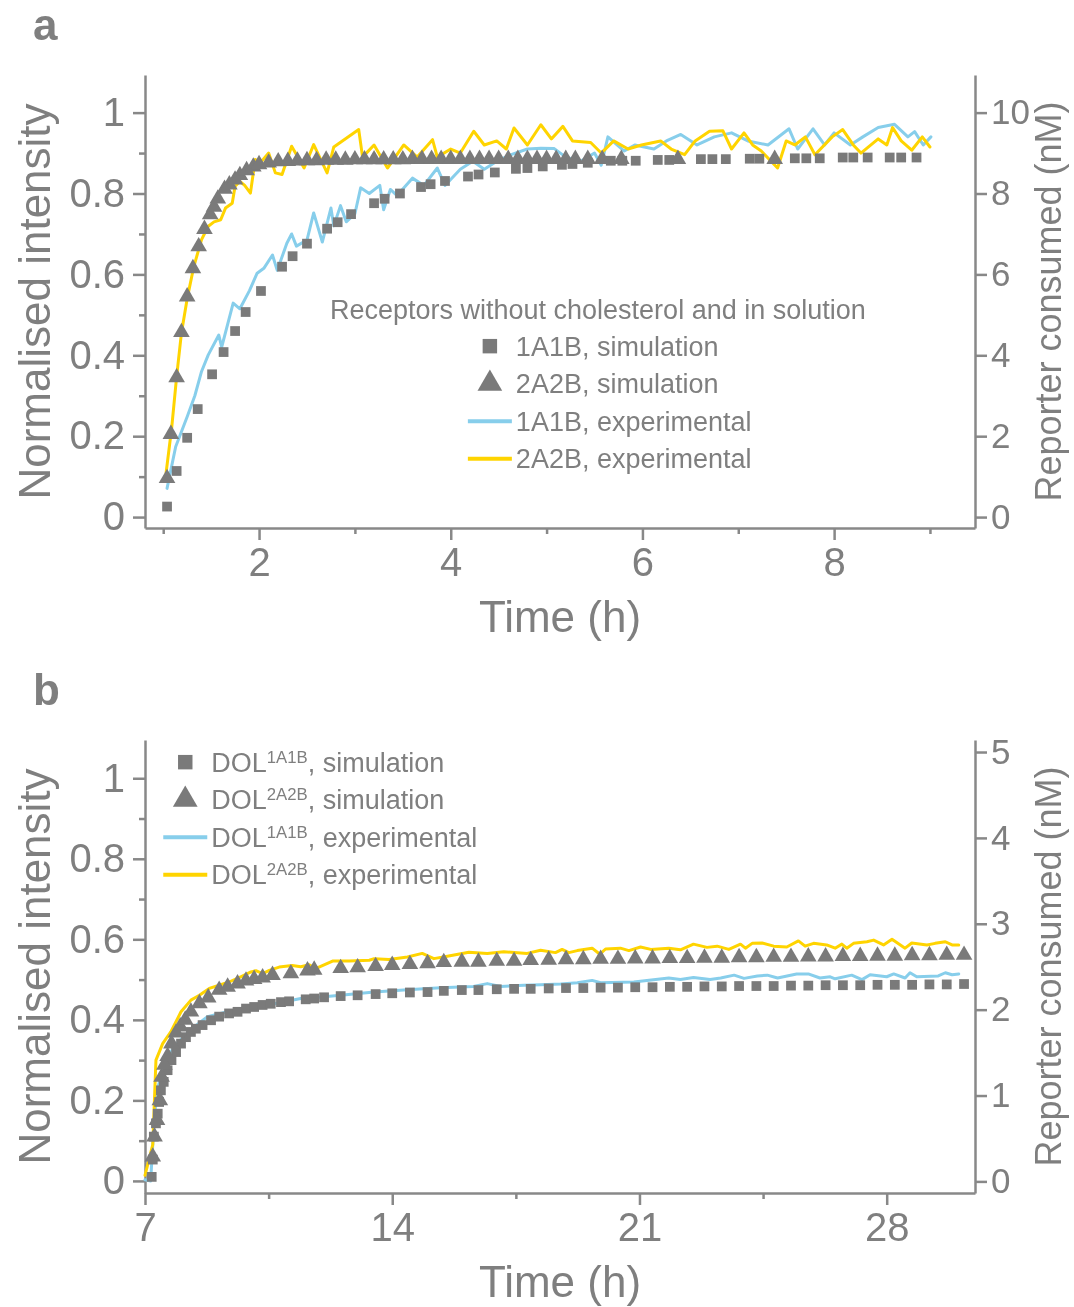  What do you see at coordinates (633, 459) in the screenshot?
I see `legend-label: 2A2B, experimental` at bounding box center [633, 459].